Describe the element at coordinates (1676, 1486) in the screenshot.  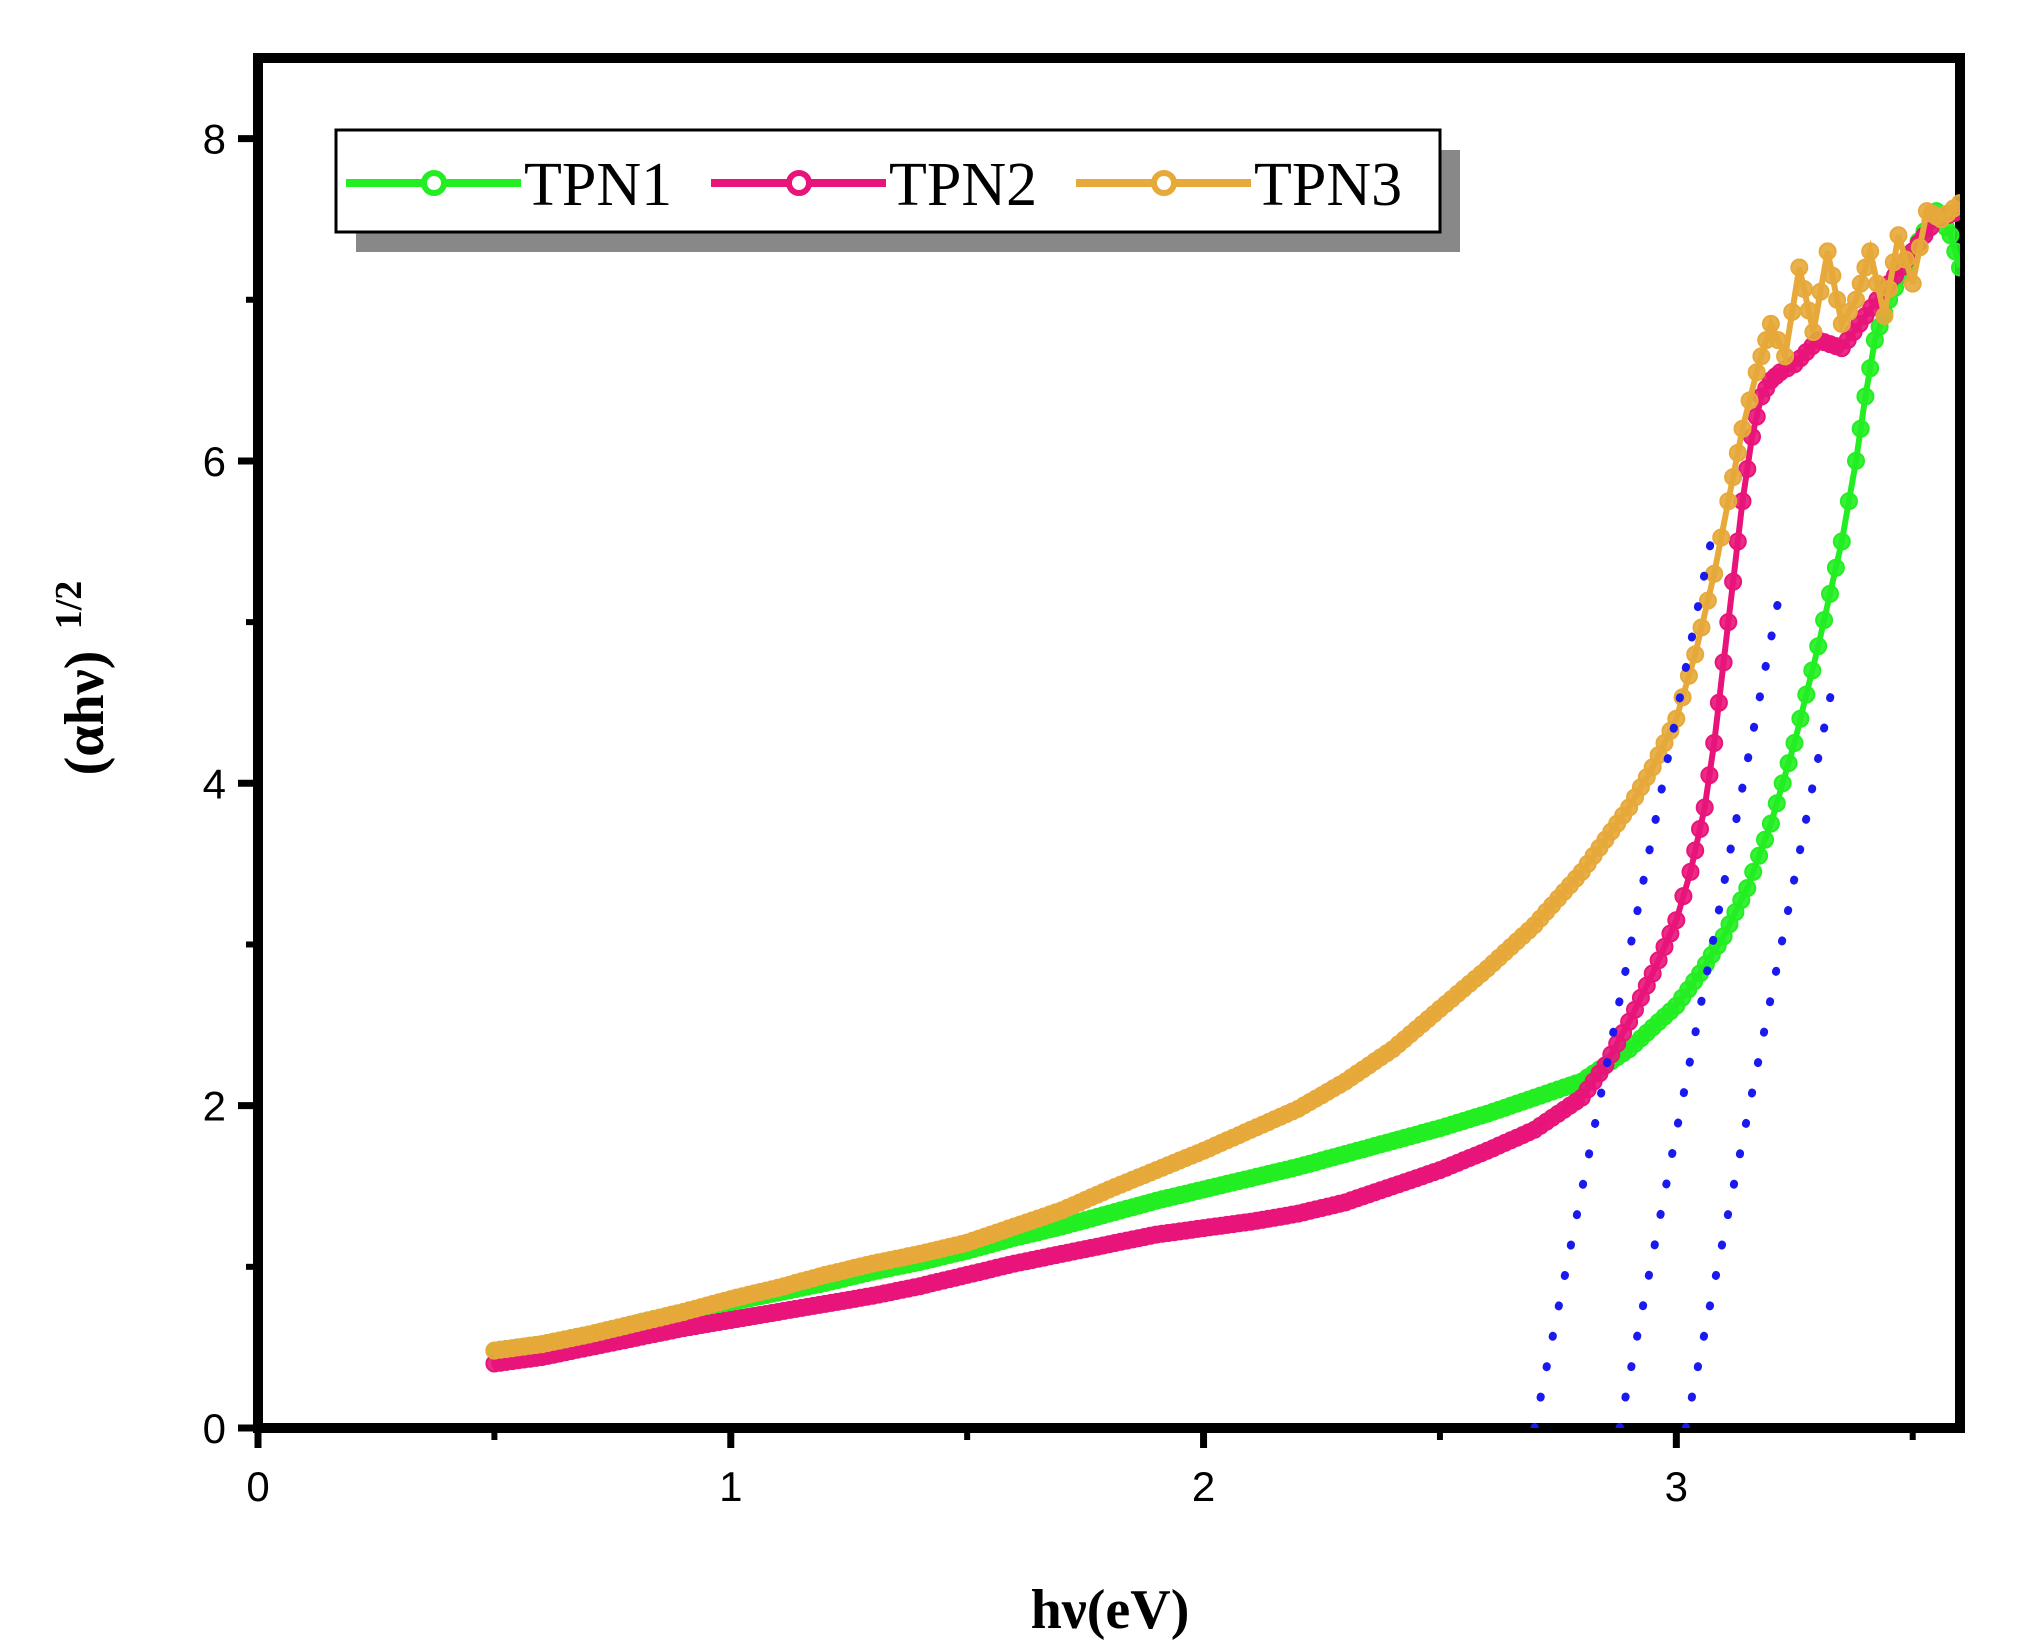
I see `x-tick-label: 3` at that location.